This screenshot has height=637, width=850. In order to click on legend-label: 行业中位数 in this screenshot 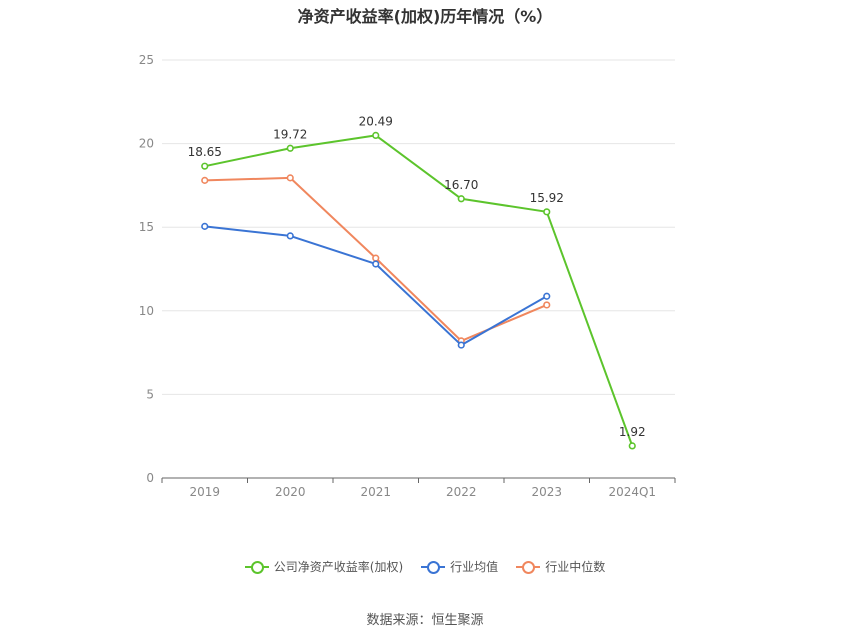, I will do `click(575, 567)`.